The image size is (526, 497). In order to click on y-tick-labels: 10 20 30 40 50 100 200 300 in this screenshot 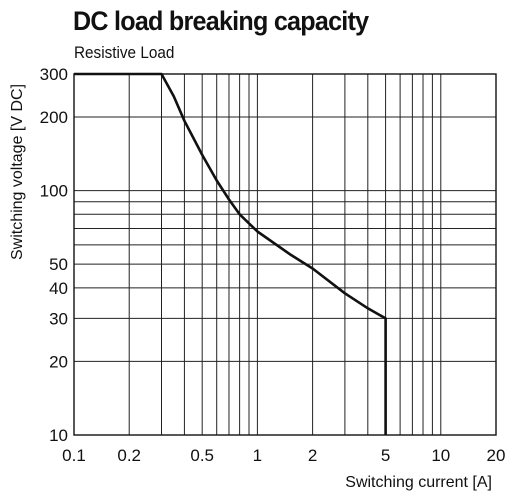, I will do `click(54, 255)`.